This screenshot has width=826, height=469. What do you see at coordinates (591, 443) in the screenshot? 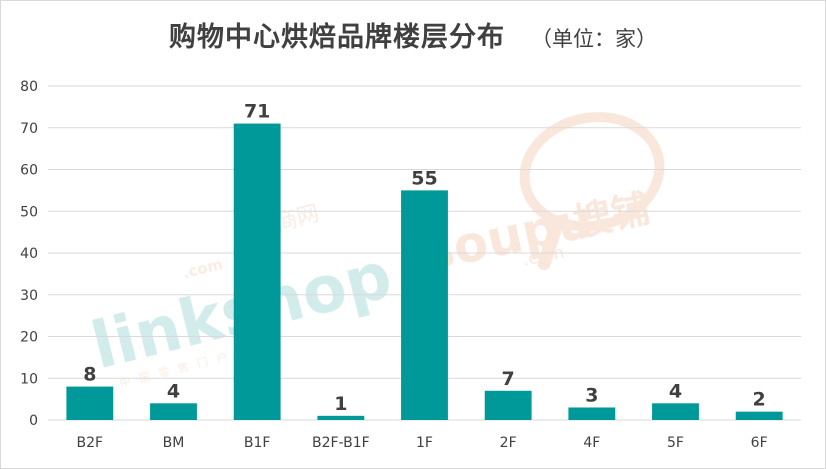
I see `x-tick-label: 4F` at bounding box center [591, 443].